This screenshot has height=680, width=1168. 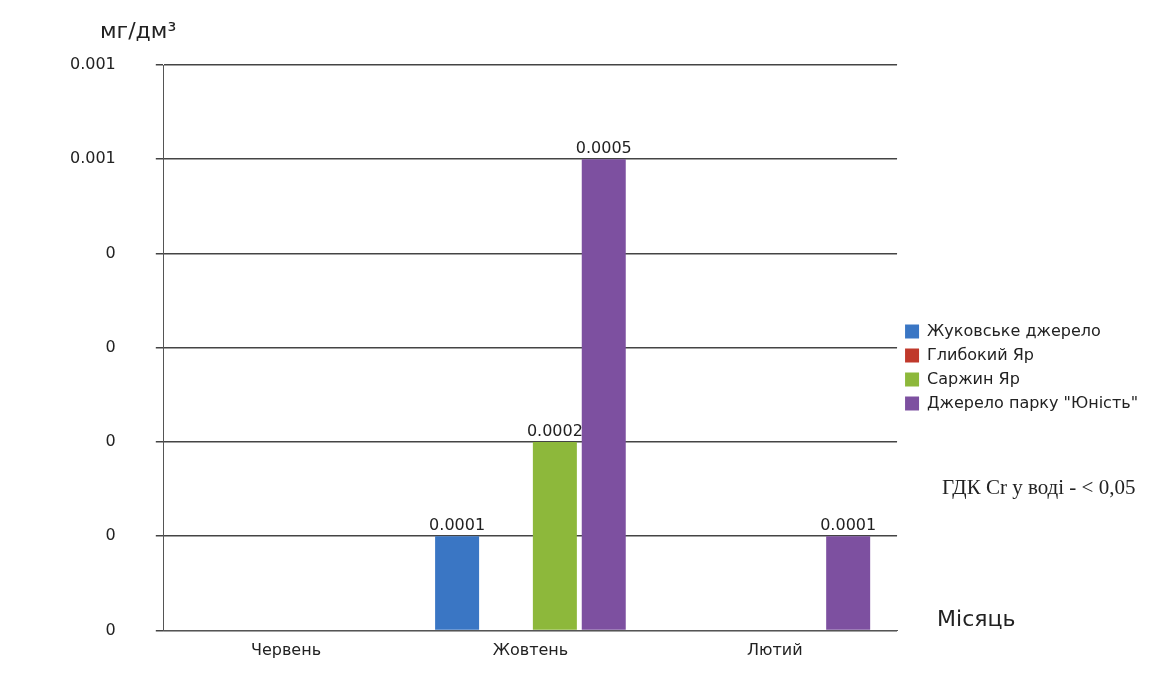 What do you see at coordinates (286, 650) in the screenshot?
I see `x-tick-label: Червень` at bounding box center [286, 650].